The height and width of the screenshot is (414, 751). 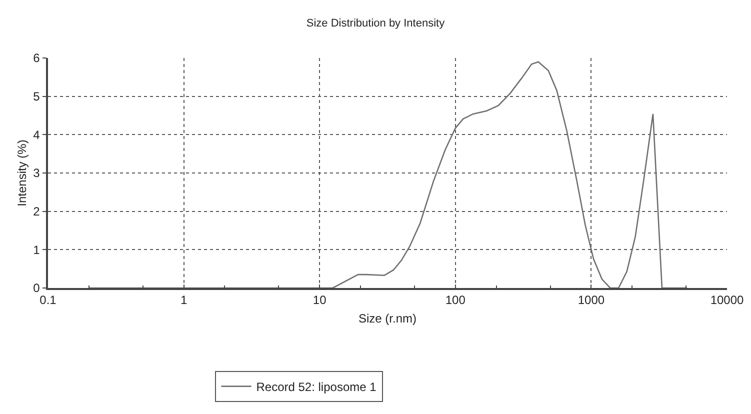 I want to click on chart-title: Size Distribution by Intensity, so click(x=376, y=23).